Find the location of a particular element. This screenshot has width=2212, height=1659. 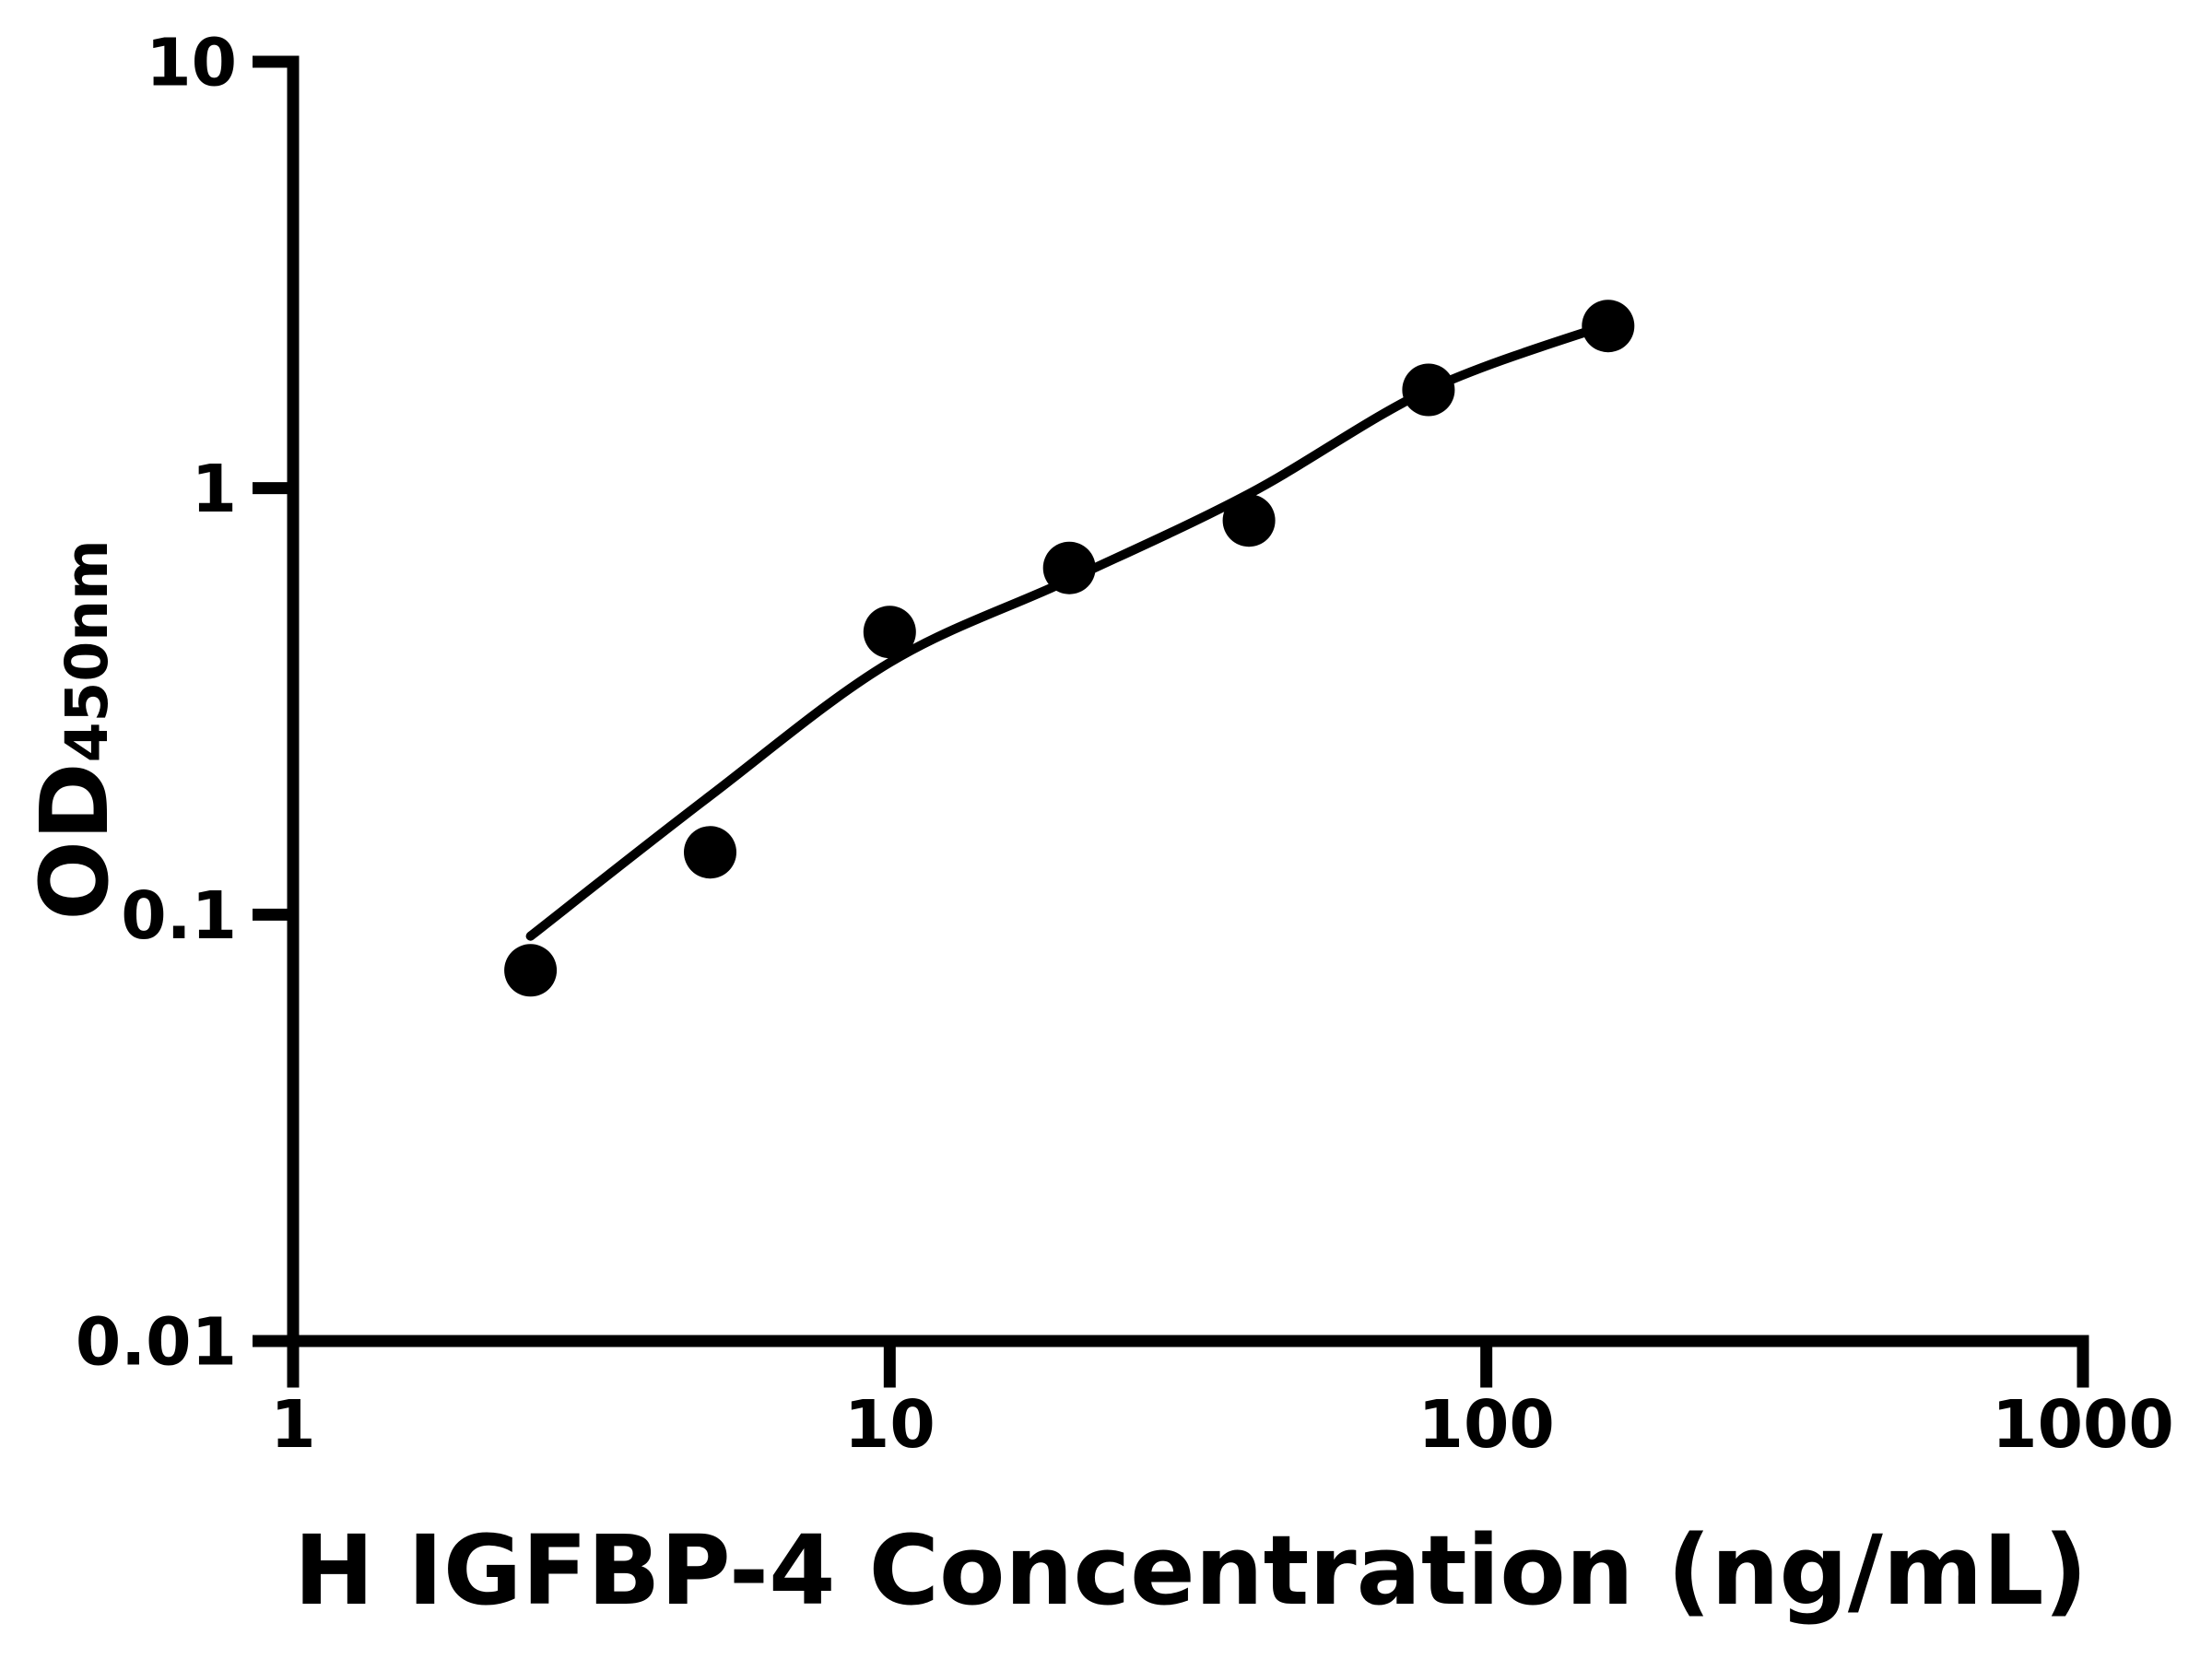

x-tick-label: 1000 is located at coordinates (2083, 1424).